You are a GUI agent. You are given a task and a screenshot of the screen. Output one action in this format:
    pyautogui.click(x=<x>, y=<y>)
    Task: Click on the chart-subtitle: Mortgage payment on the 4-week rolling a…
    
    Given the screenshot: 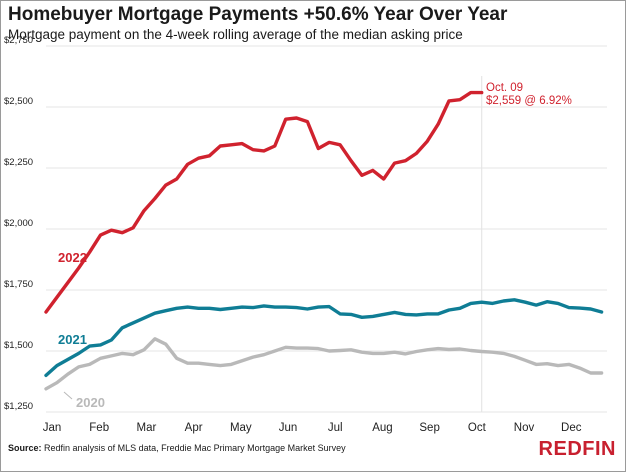 What is the action you would take?
    pyautogui.click(x=235, y=34)
    